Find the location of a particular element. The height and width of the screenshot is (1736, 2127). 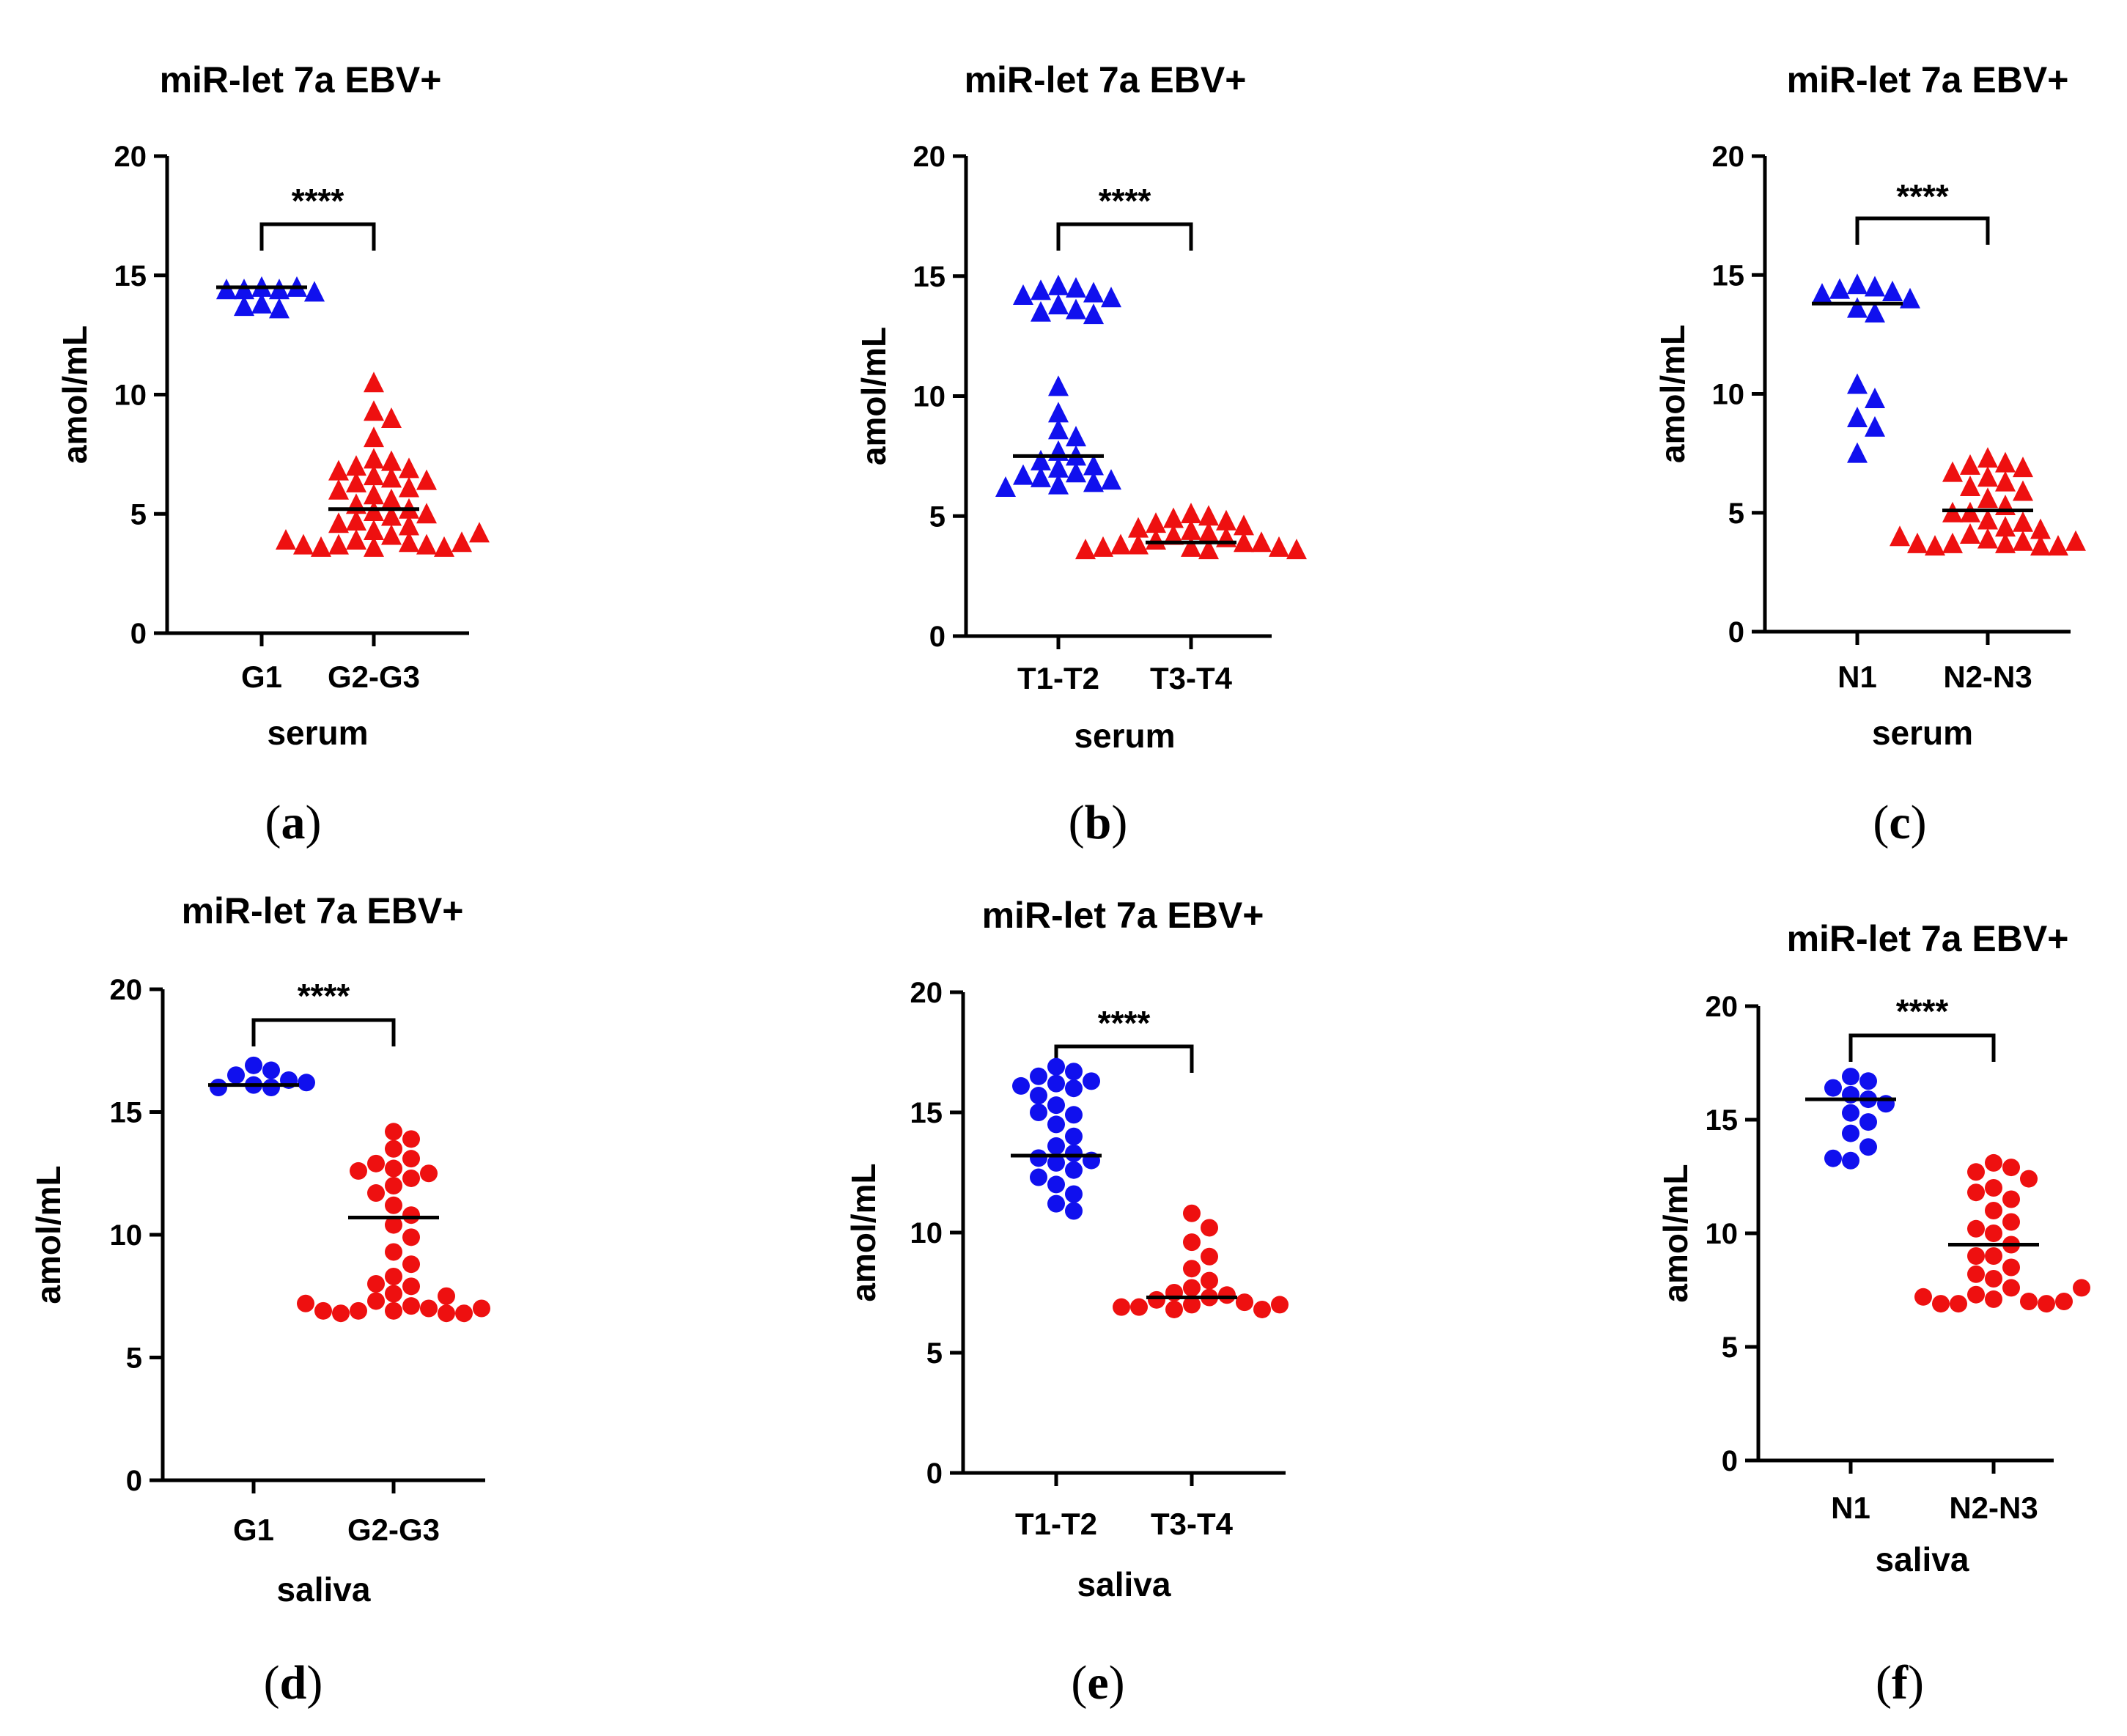

panel-title: miR-let 7a EBV+ is located at coordinates (1928, 80).